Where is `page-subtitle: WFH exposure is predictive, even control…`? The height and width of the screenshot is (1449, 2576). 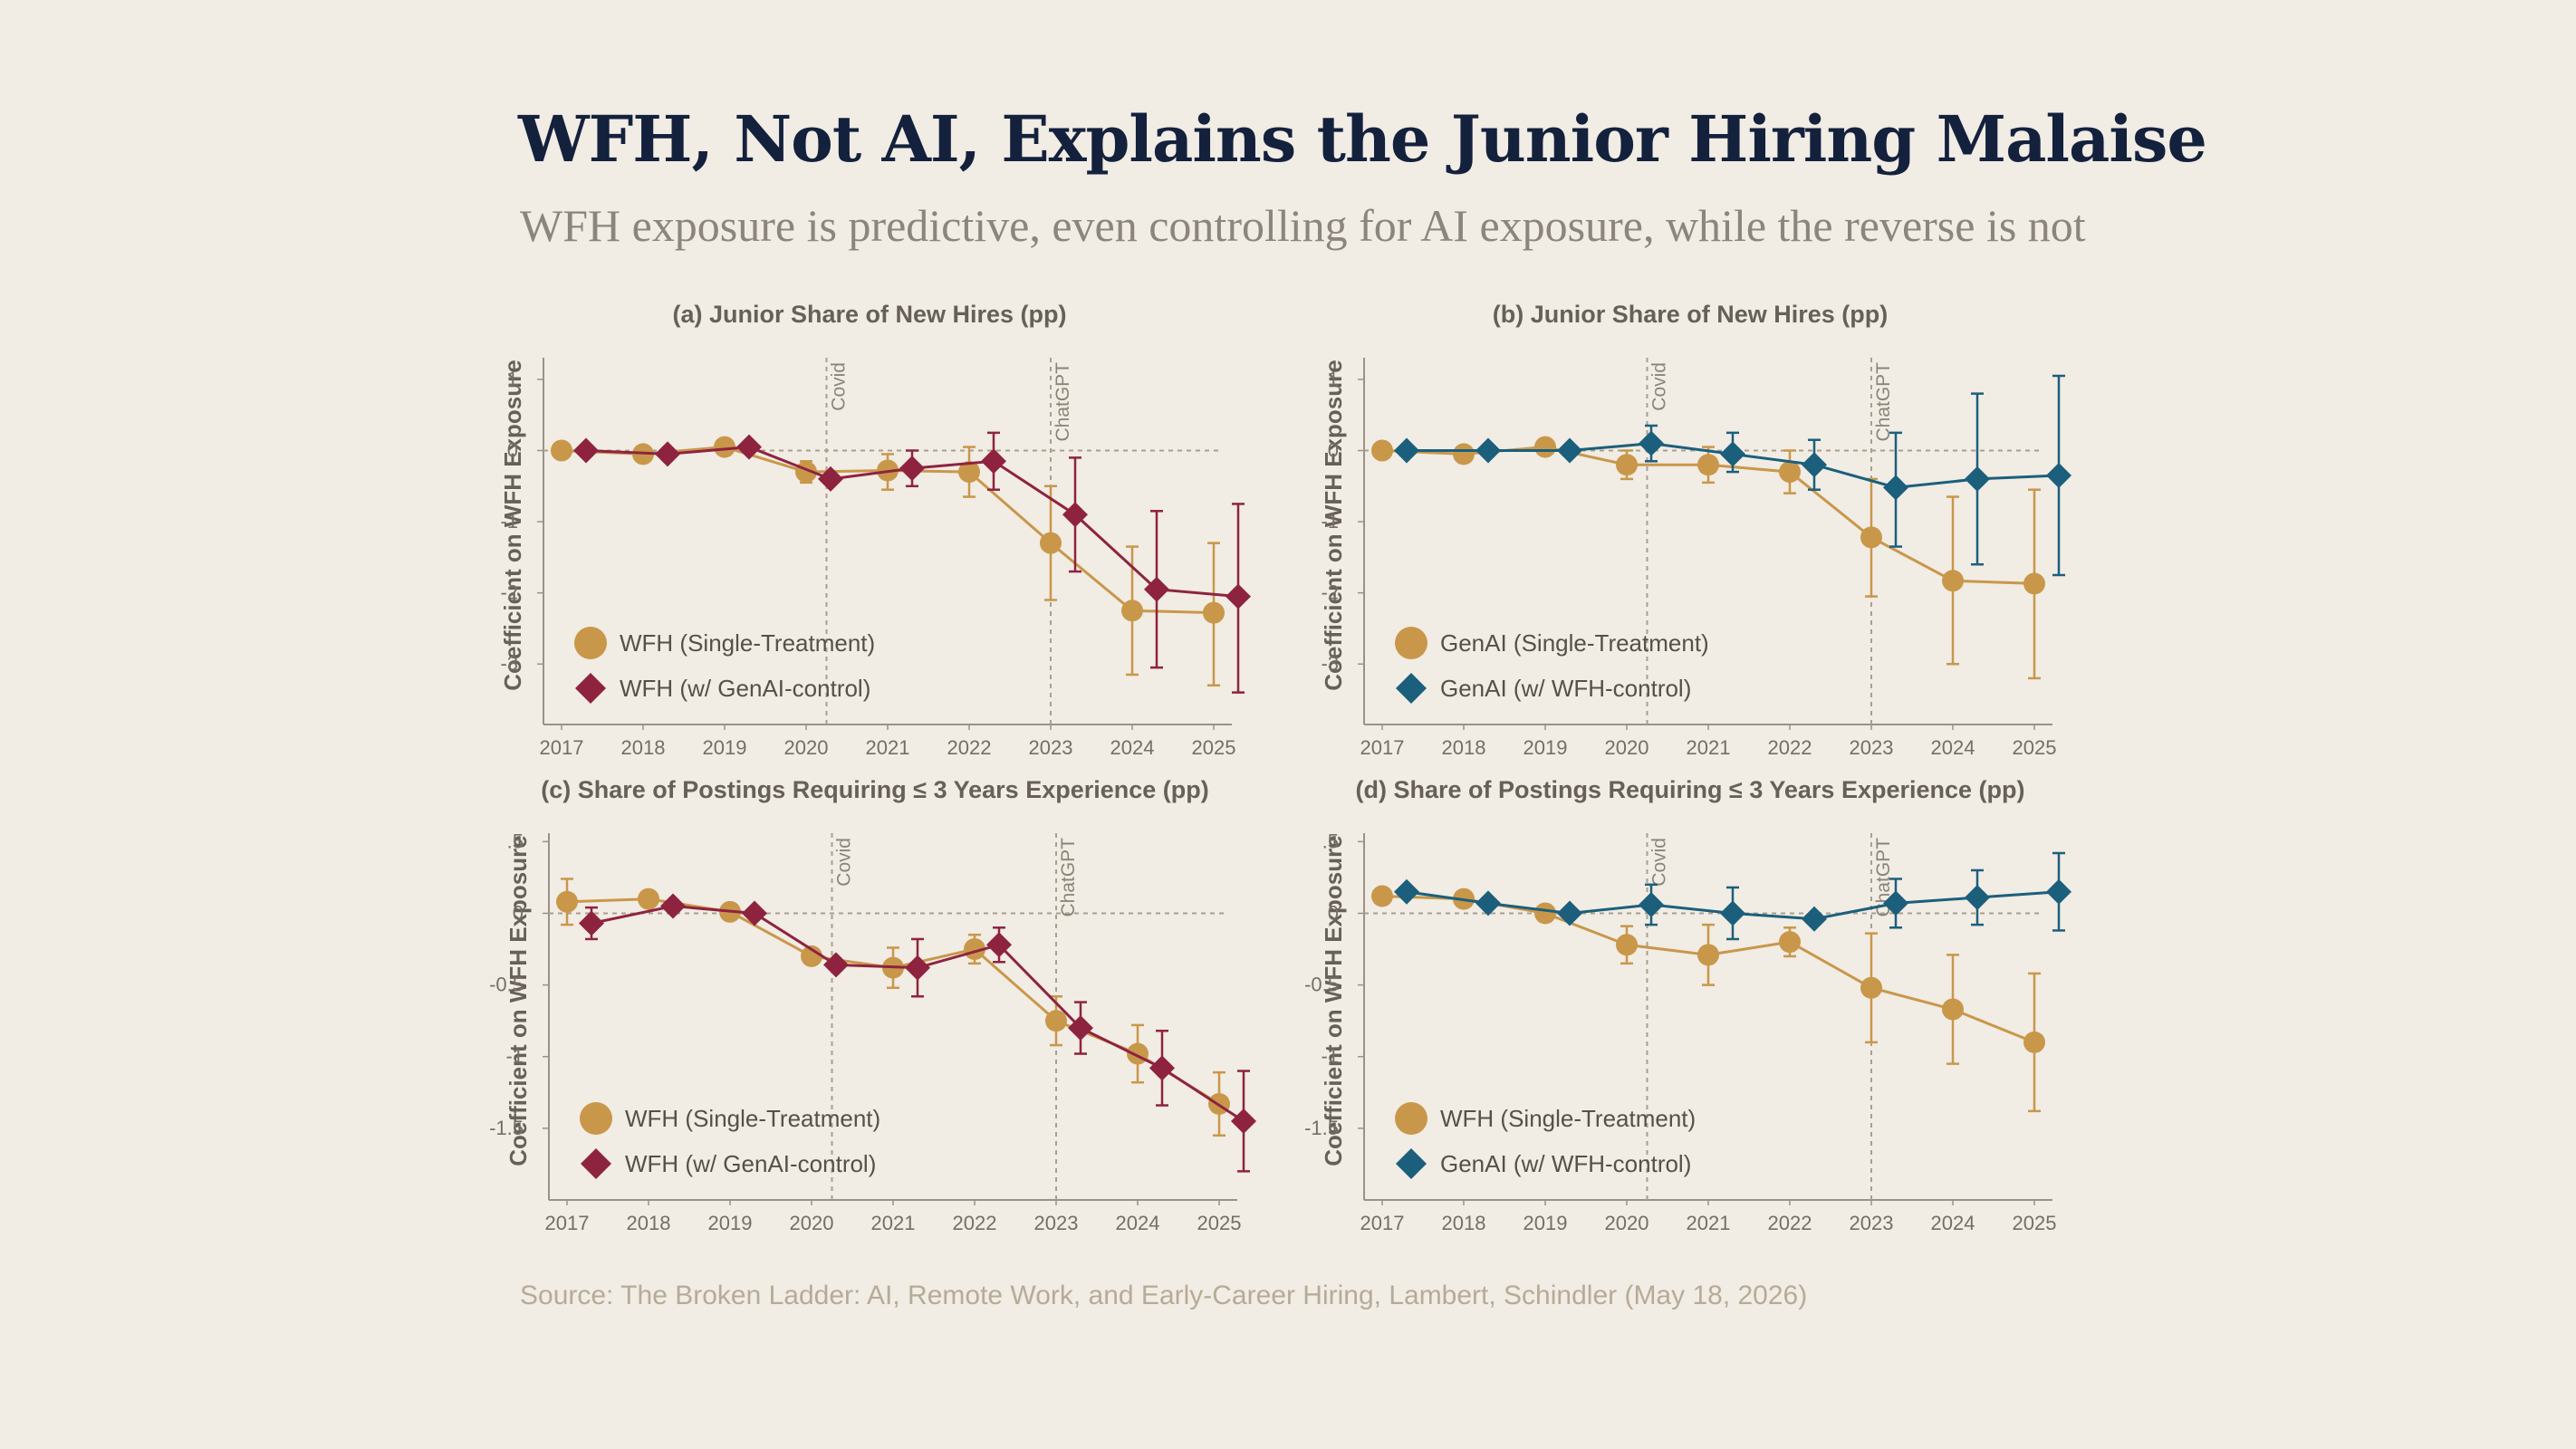
page-subtitle: WFH exposure is predictive, even control… is located at coordinates (1303, 225).